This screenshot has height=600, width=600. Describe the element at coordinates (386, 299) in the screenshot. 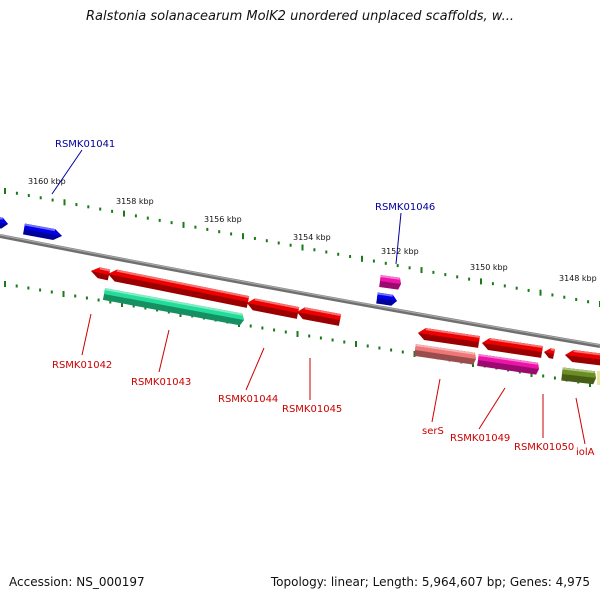

I see `gene-blue-small` at that location.